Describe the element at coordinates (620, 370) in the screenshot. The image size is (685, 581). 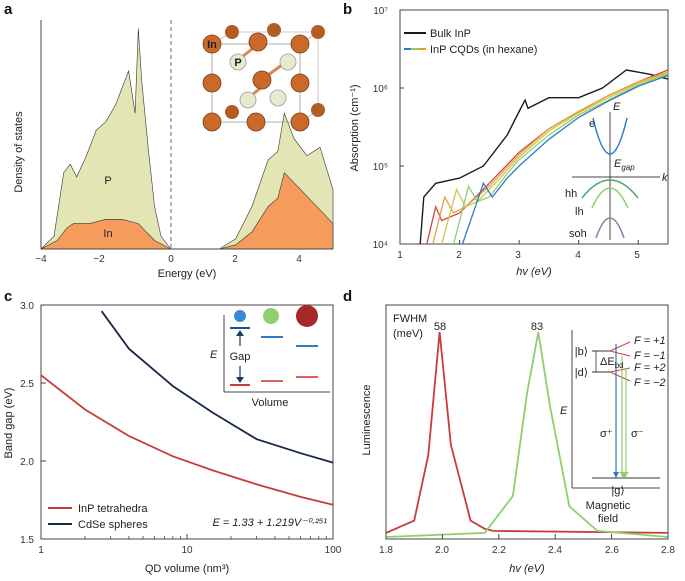
I see `level-d-split-up` at that location.